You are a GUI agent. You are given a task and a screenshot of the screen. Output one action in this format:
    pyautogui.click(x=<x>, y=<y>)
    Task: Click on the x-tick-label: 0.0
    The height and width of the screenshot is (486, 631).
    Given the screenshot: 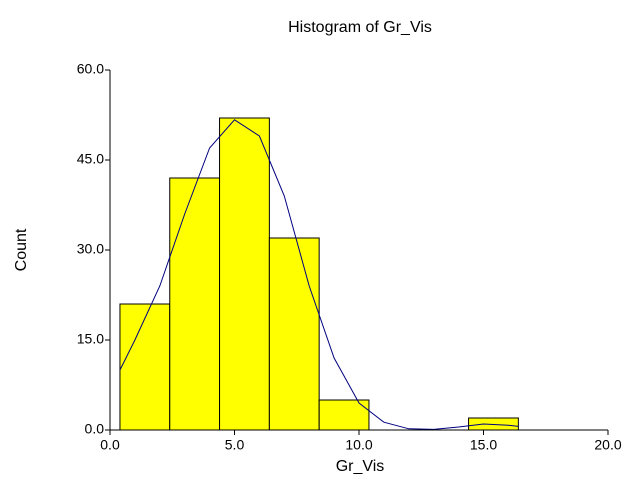 What is the action you would take?
    pyautogui.click(x=110, y=445)
    